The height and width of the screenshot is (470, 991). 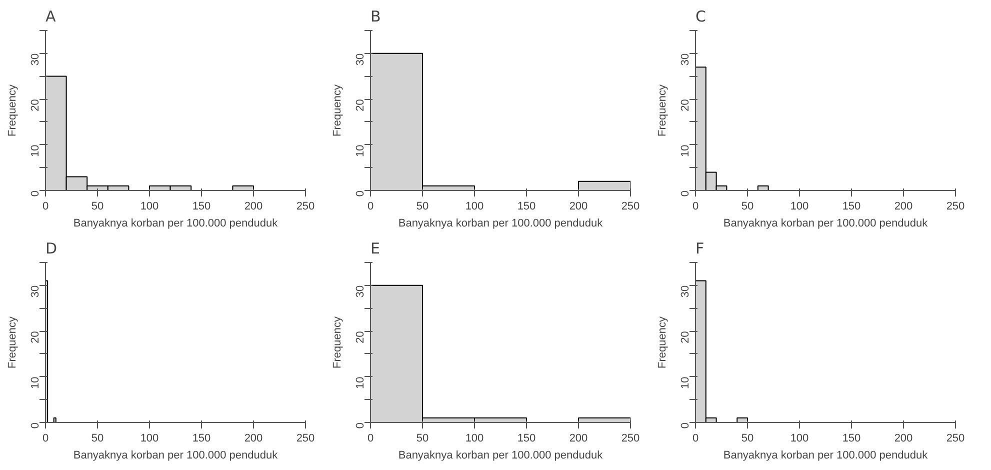 I want to click on chart-title: F, so click(x=700, y=249).